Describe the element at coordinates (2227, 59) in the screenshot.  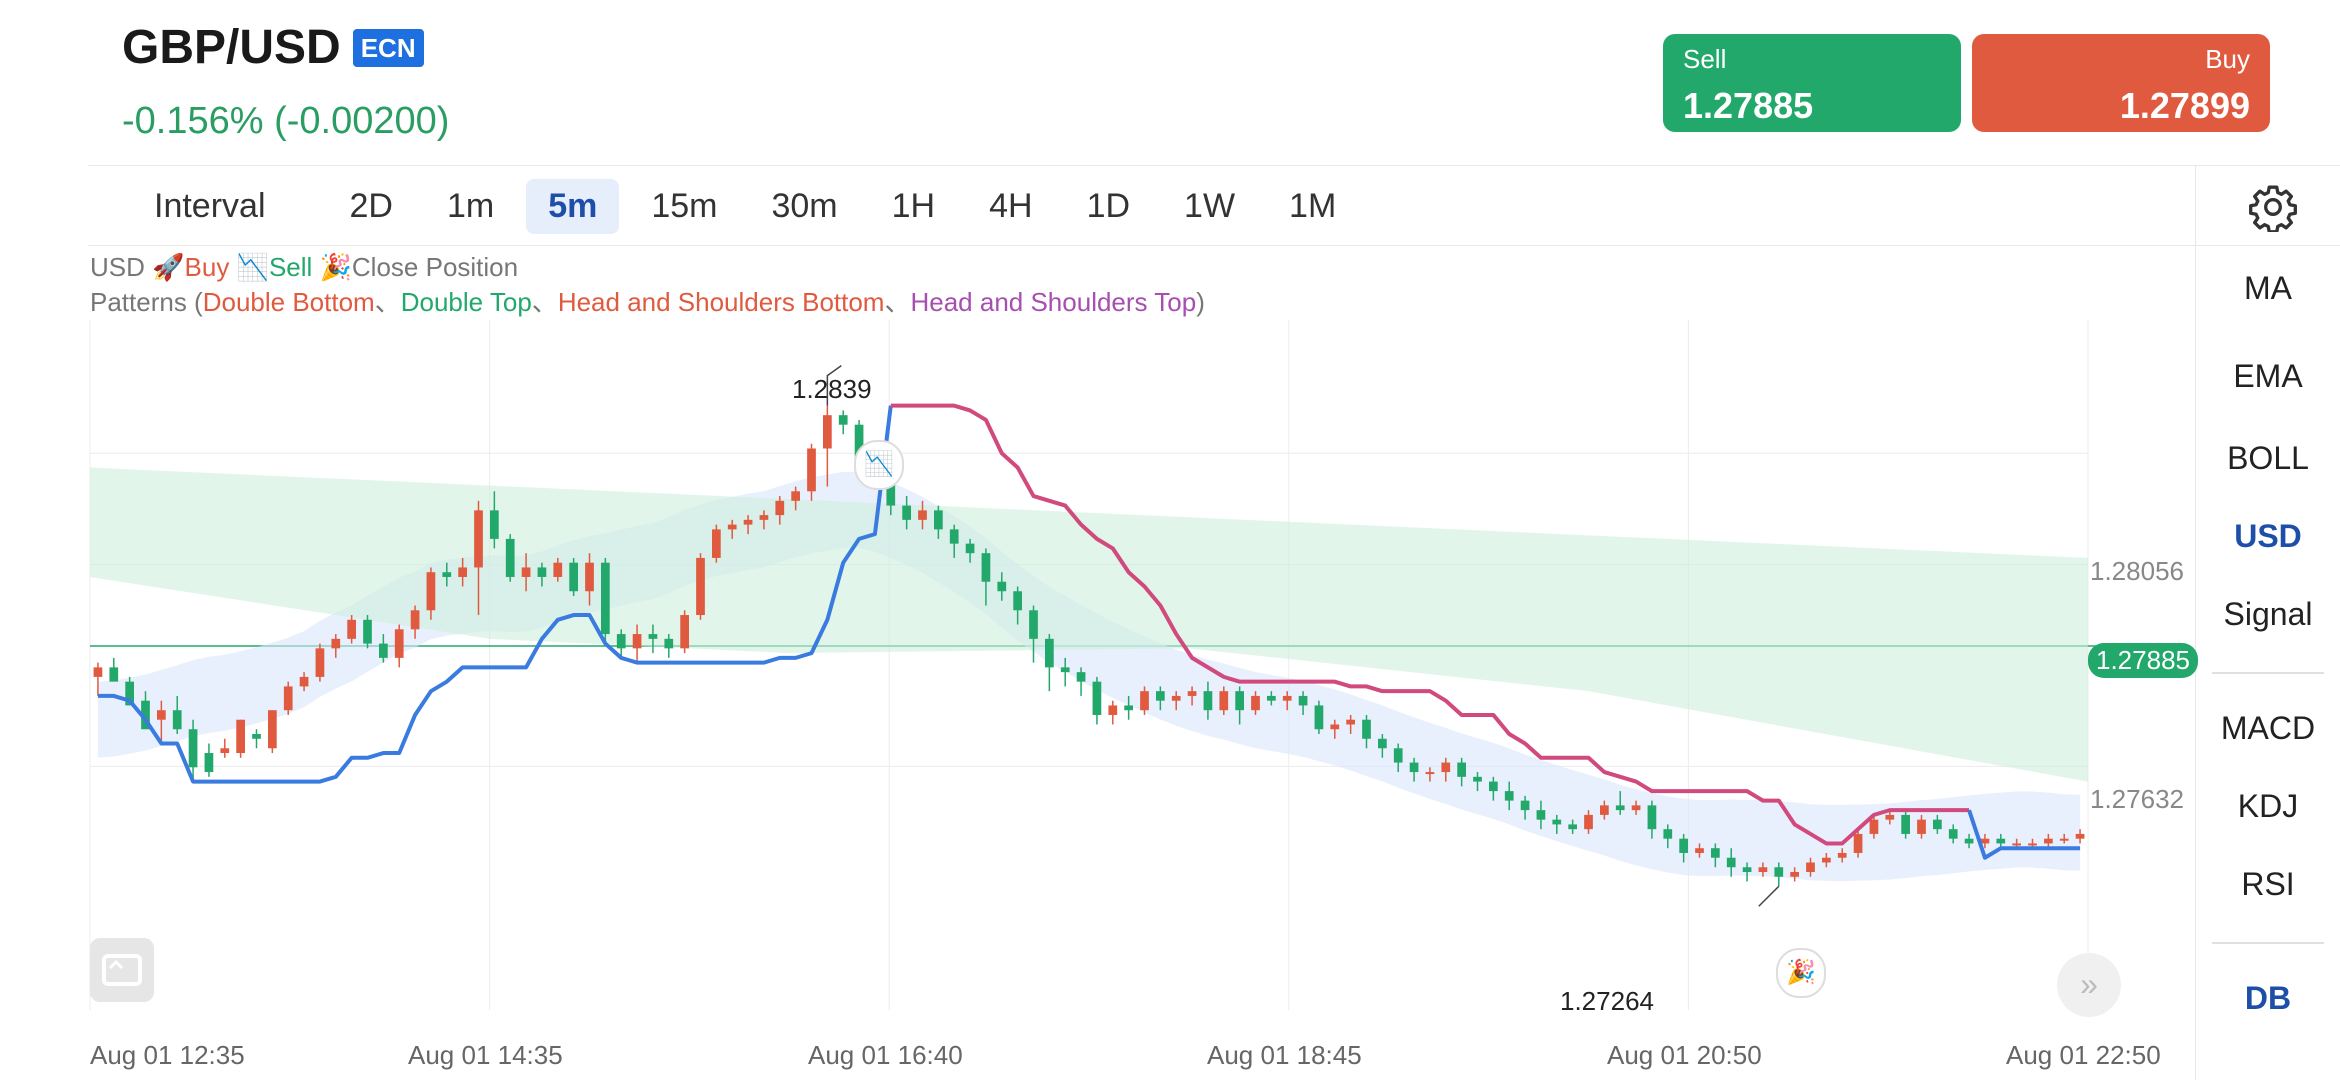
I see `buy-label: Buy` at that location.